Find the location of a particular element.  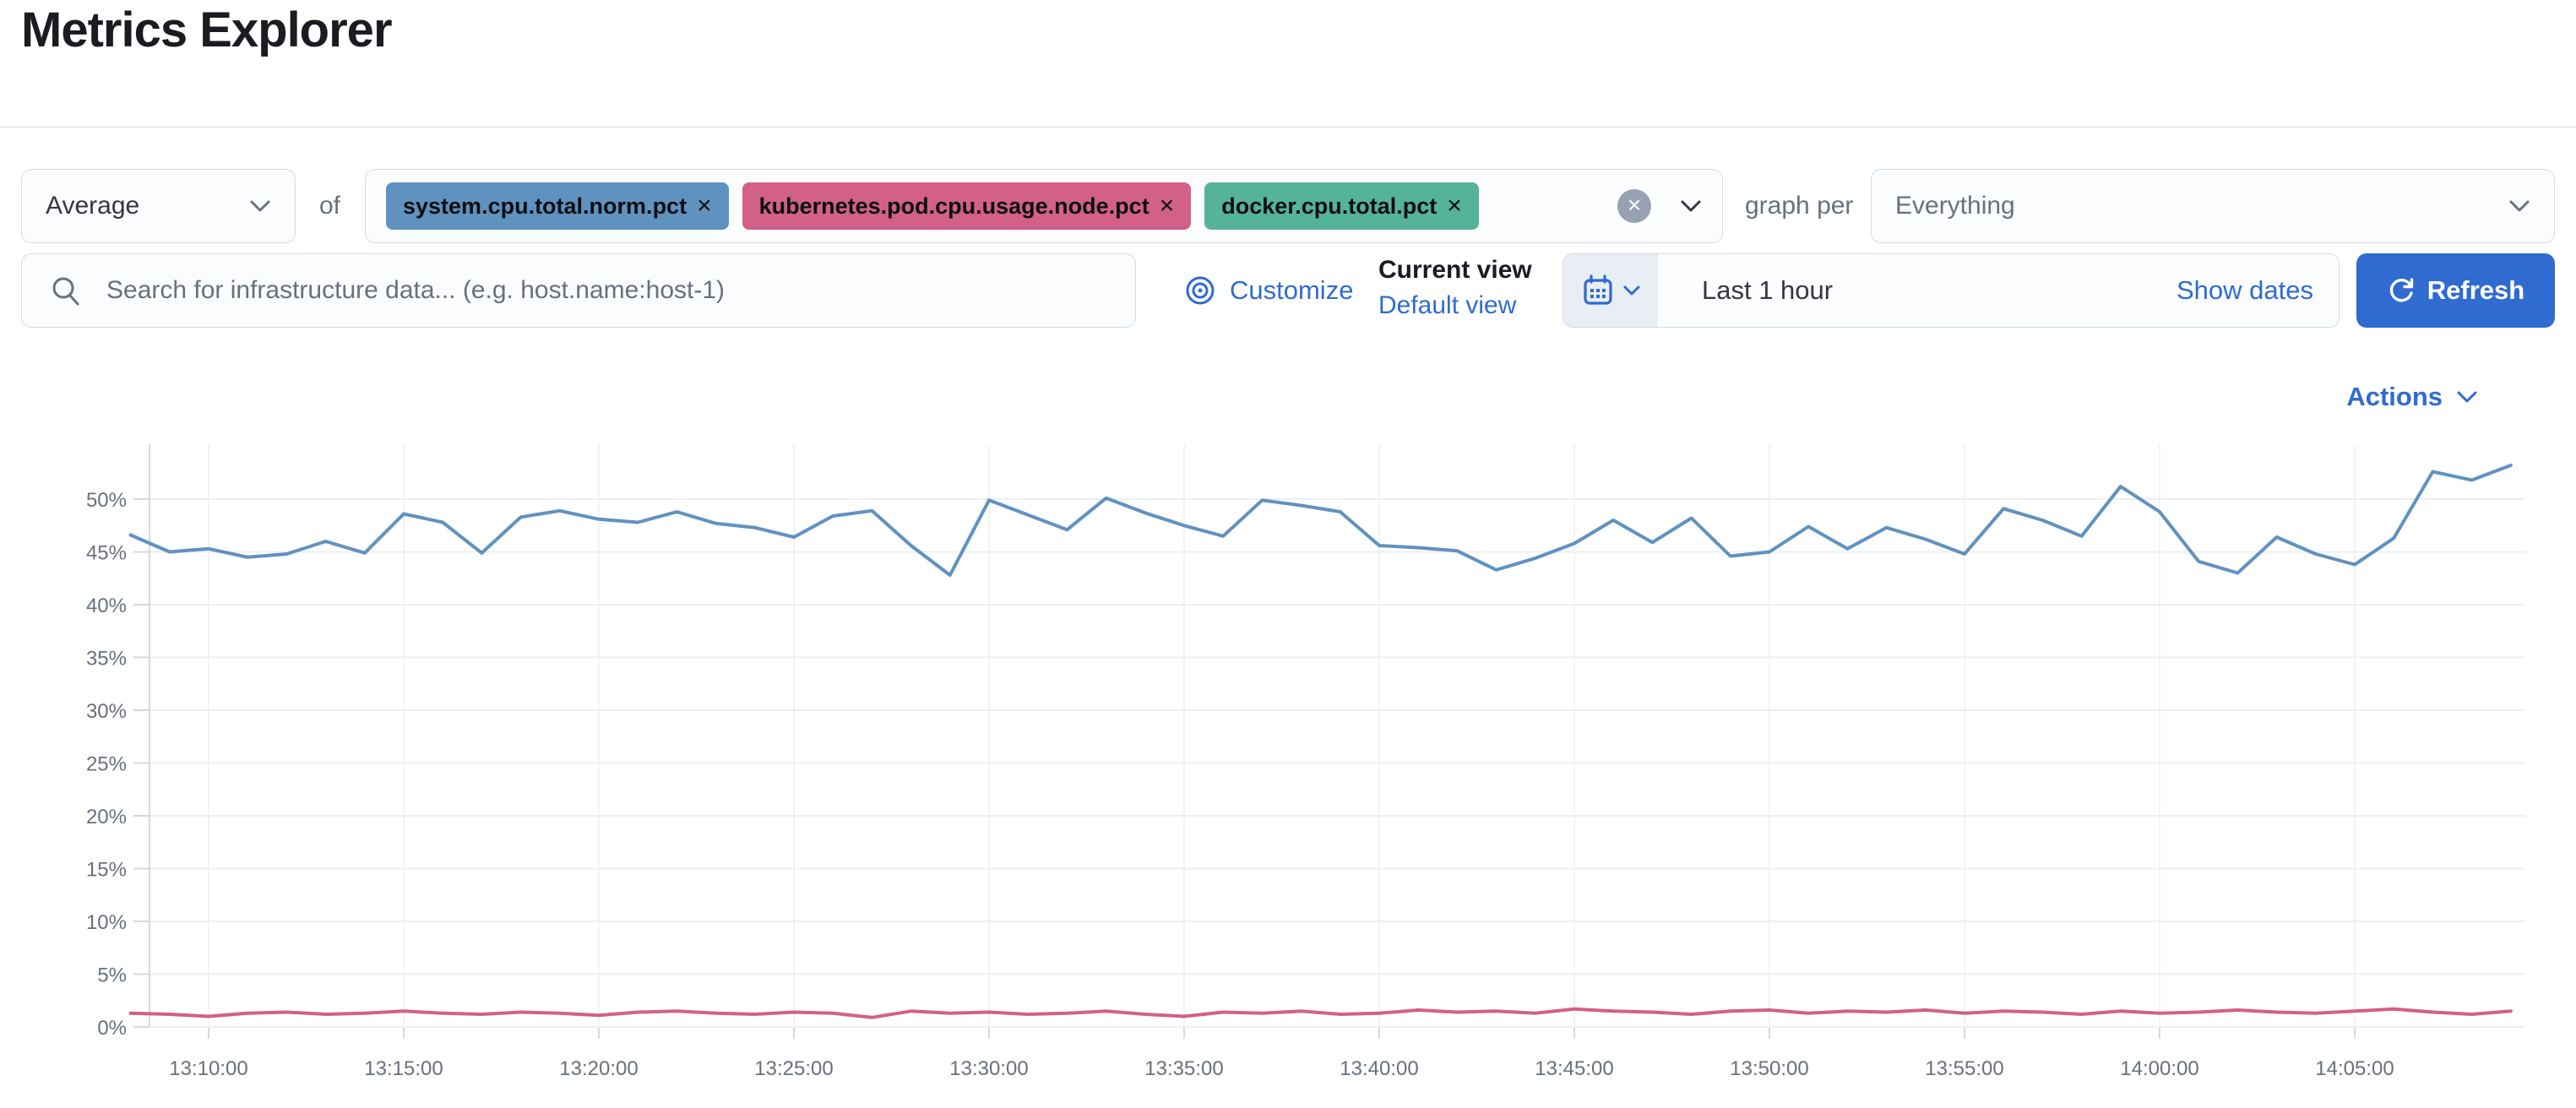

eye-icon is located at coordinates (1200, 290).